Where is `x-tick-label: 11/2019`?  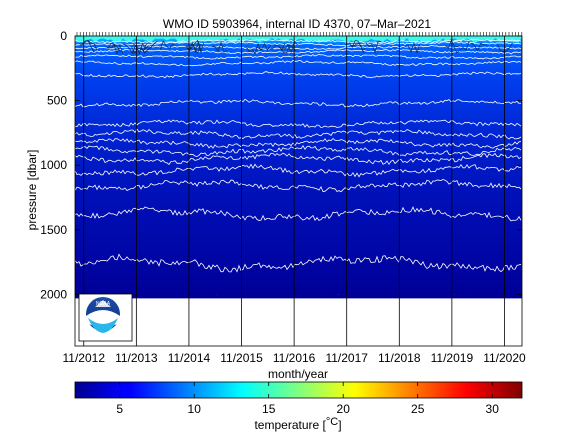
x-tick-label: 11/2019 is located at coordinates (452, 358).